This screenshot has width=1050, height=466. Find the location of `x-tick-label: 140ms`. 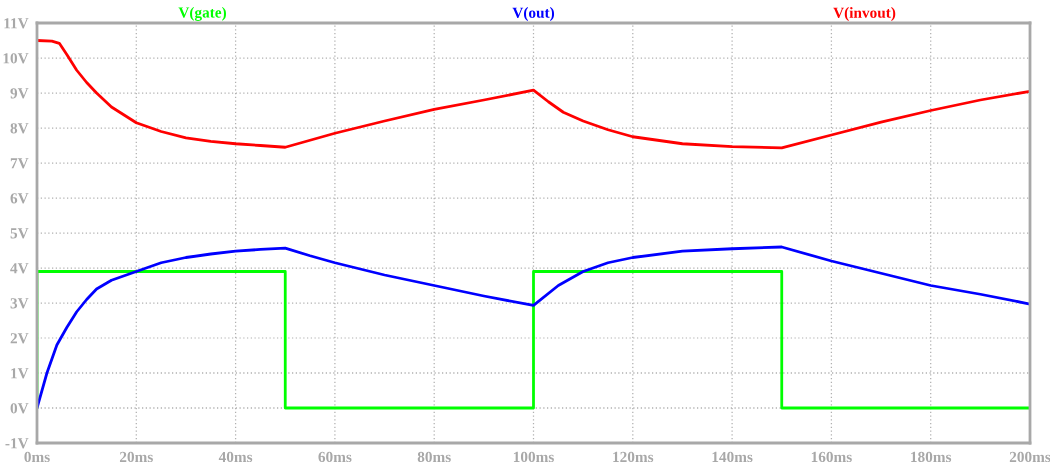

x-tick-label: 140ms is located at coordinates (732, 457).